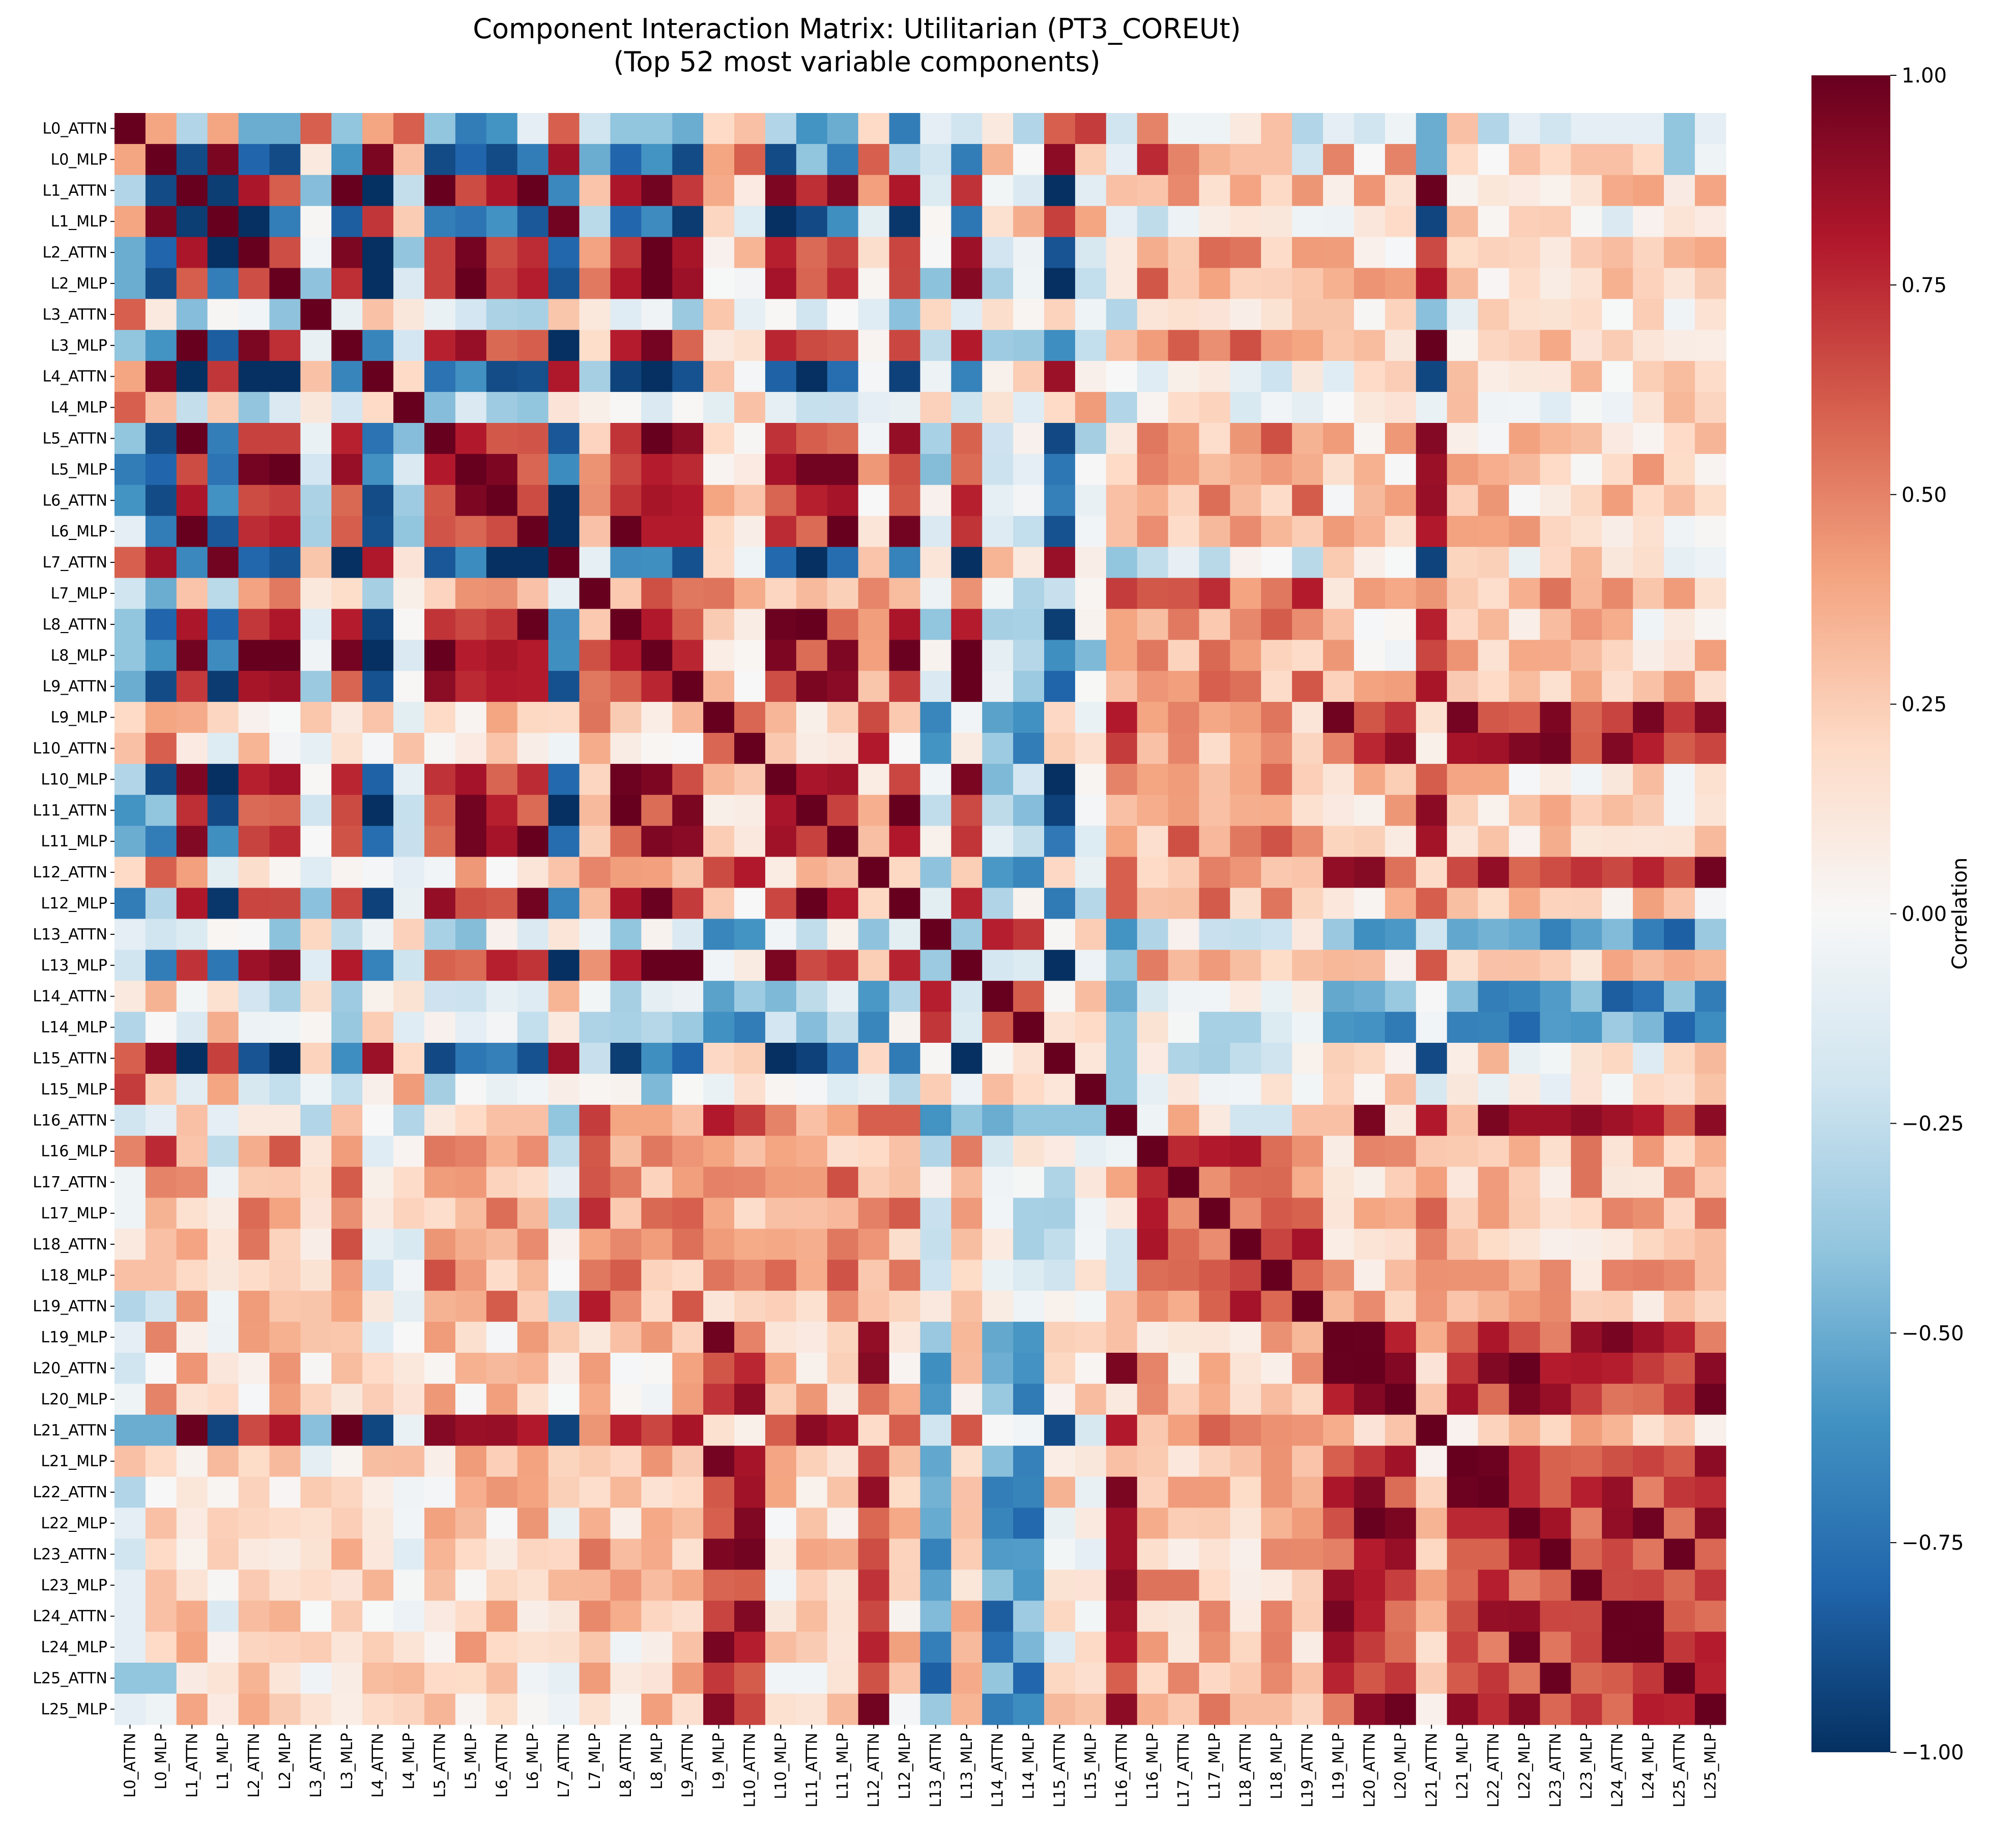  Describe the element at coordinates (316, 1027) in the screenshot. I see `heatmap-cell-L14_MLP-L3_ATTN` at that location.